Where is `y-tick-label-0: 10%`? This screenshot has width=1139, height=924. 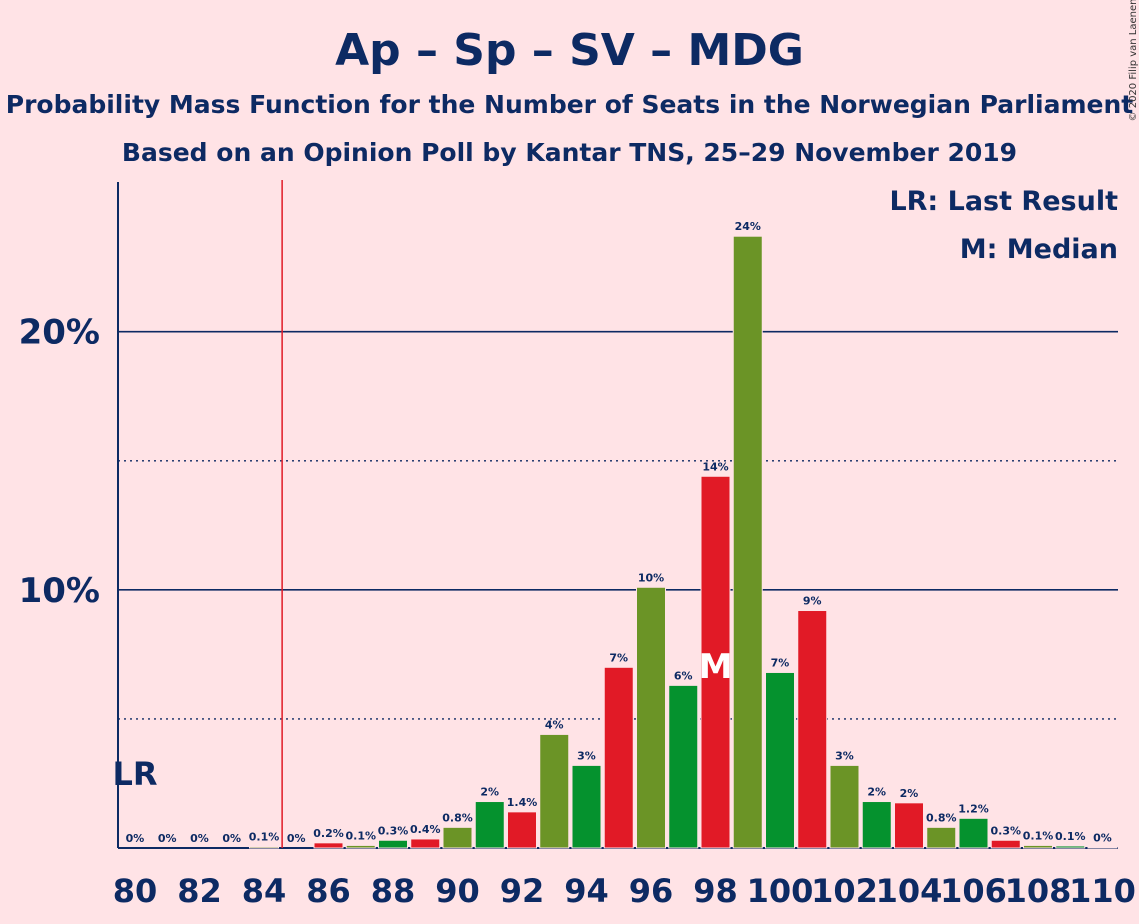
y-tick-label-0: 10% is located at coordinates (59, 591).